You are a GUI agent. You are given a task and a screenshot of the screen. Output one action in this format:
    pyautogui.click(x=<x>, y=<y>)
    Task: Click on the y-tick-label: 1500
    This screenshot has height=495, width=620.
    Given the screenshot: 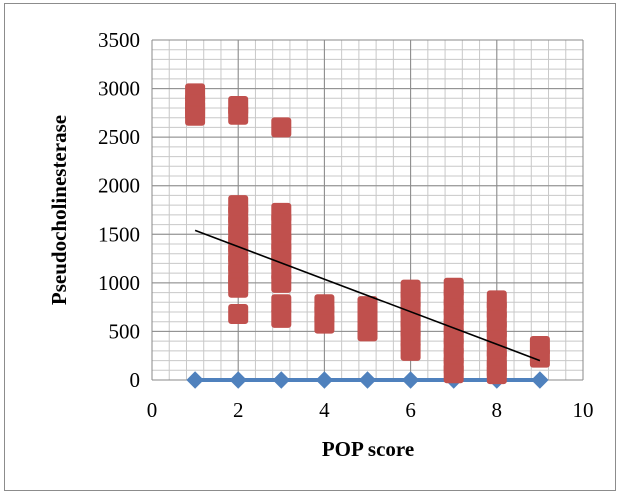 What is the action you would take?
    pyautogui.click(x=119, y=234)
    